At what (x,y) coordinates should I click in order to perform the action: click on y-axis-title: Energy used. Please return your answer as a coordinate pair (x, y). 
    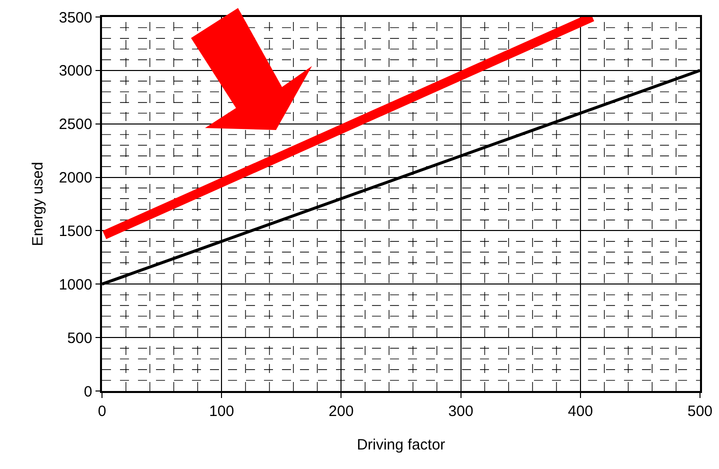
    Looking at the image, I should click on (38, 204).